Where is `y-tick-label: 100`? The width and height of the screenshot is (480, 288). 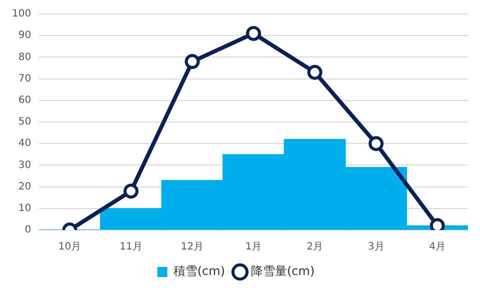 y-tick-label: 100 is located at coordinates (22, 14).